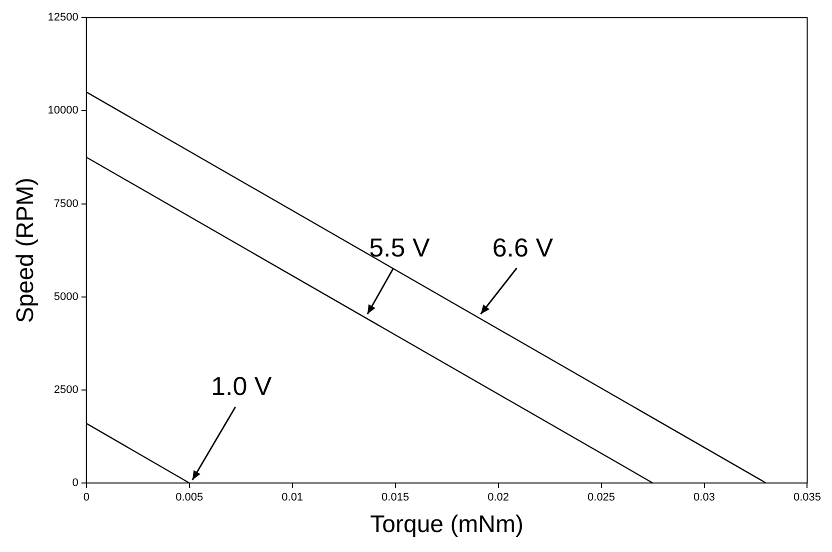 The width and height of the screenshot is (832, 552). I want to click on y-tick-label: 5000, so click(66, 296).